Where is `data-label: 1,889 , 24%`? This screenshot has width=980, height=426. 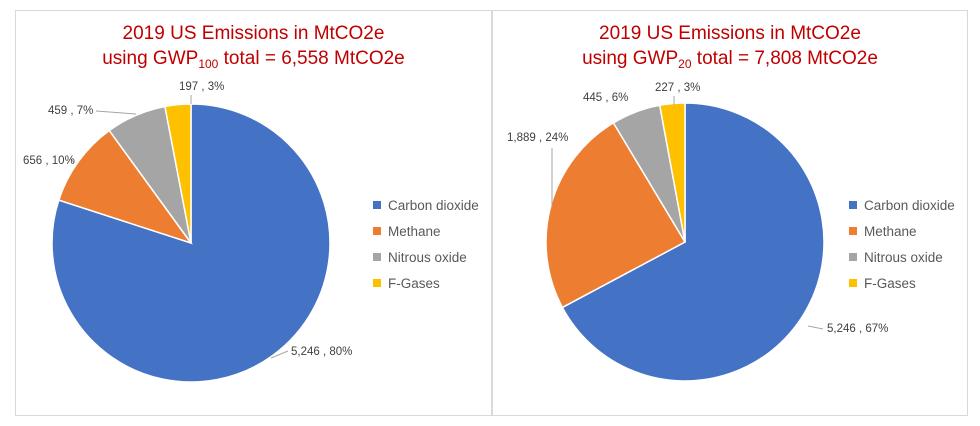 data-label: 1,889 , 24% is located at coordinates (537, 138).